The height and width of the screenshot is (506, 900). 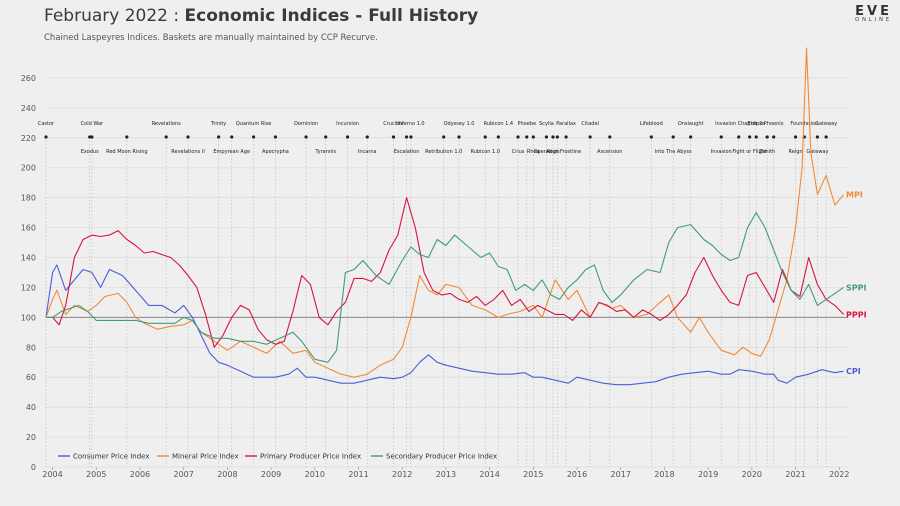 What do you see at coordinates (310, 457) in the screenshot?
I see `legend-label-pppi: Primary Producer Price Index` at bounding box center [310, 457].